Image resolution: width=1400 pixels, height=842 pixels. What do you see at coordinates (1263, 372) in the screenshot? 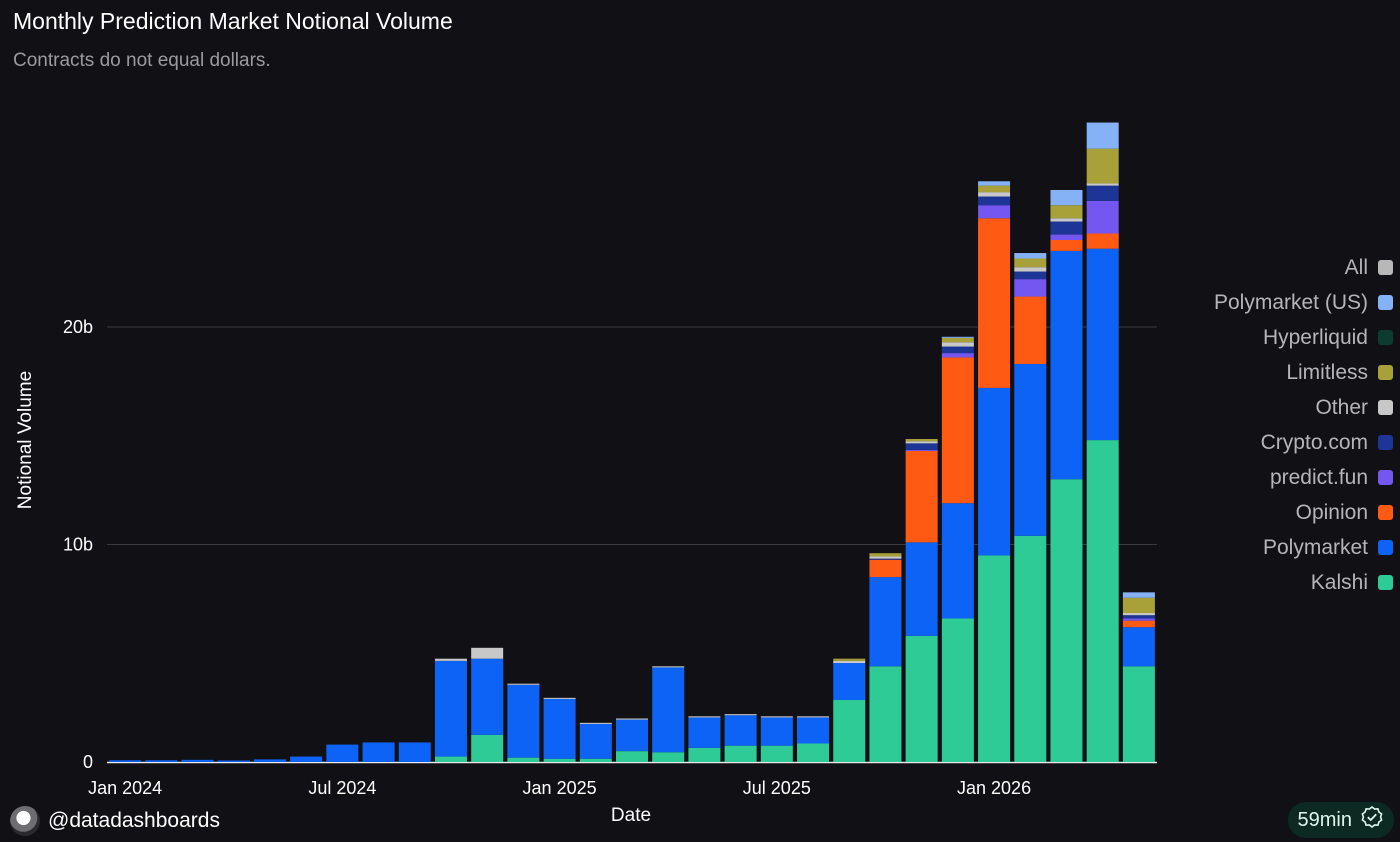
I see `legend-item: Limitless` at bounding box center [1263, 372].